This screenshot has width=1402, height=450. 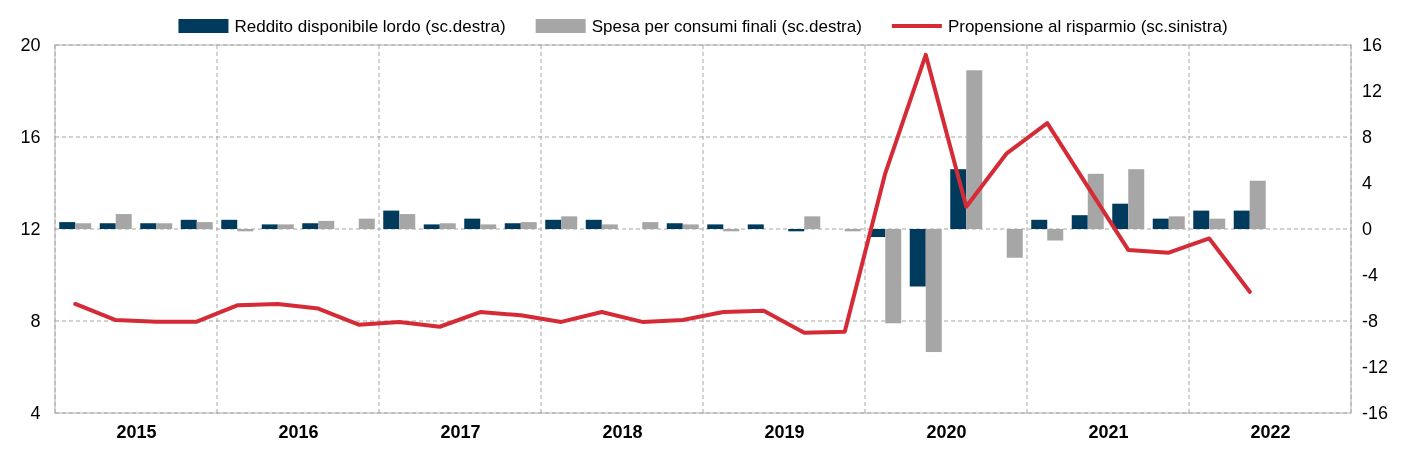 What do you see at coordinates (1367, 229) in the screenshot?
I see `y2-tick-label: 0` at bounding box center [1367, 229].